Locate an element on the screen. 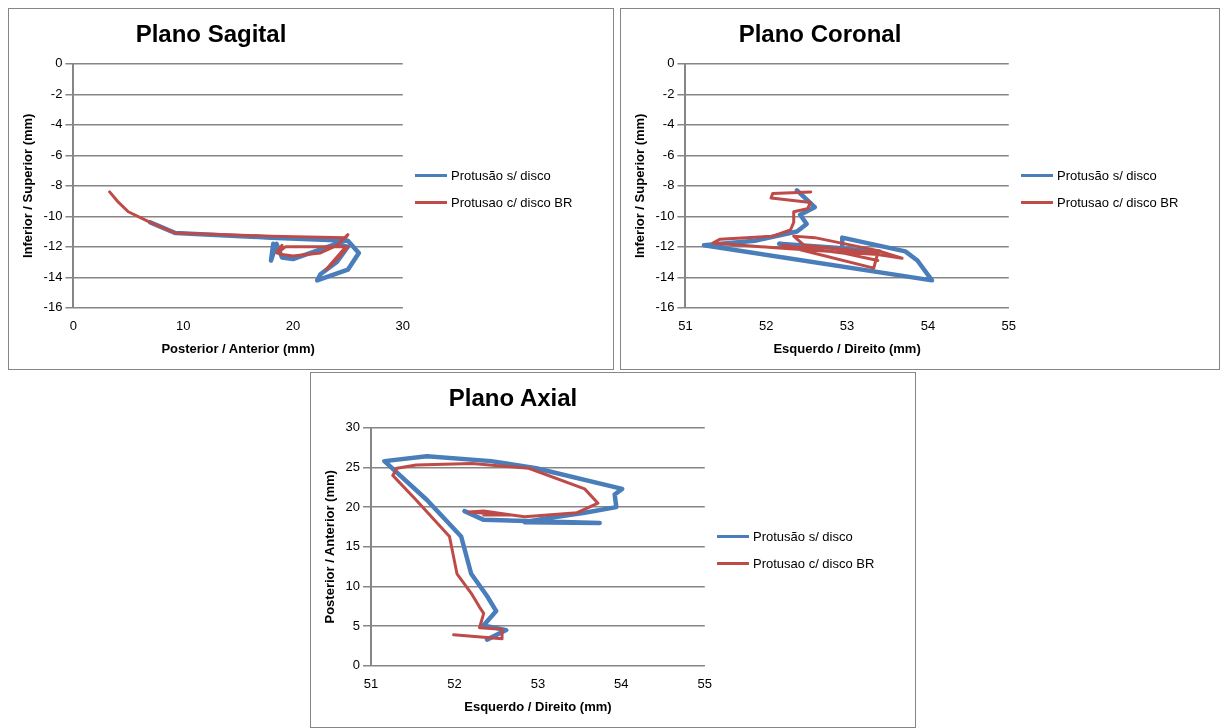  x-tick-label: 0 is located at coordinates (73, 326).